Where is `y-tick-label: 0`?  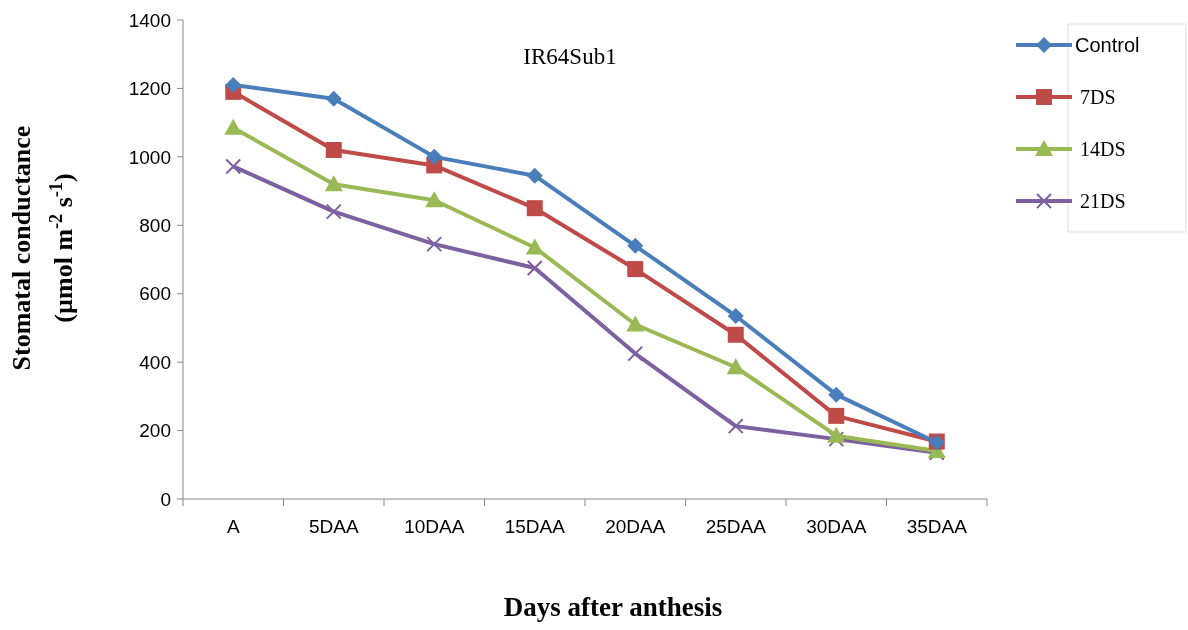 y-tick-label: 0 is located at coordinates (165, 499).